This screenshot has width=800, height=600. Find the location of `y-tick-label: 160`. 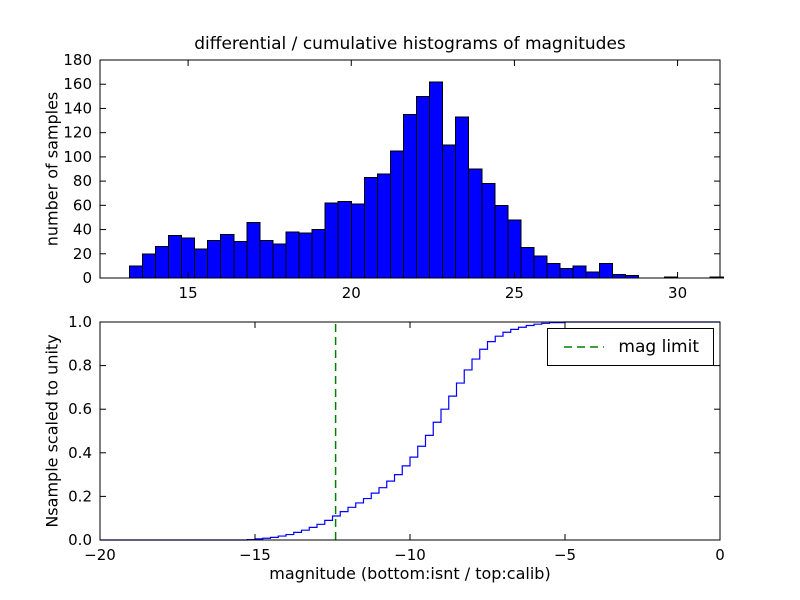

y-tick-label: 160 is located at coordinates (77, 84).